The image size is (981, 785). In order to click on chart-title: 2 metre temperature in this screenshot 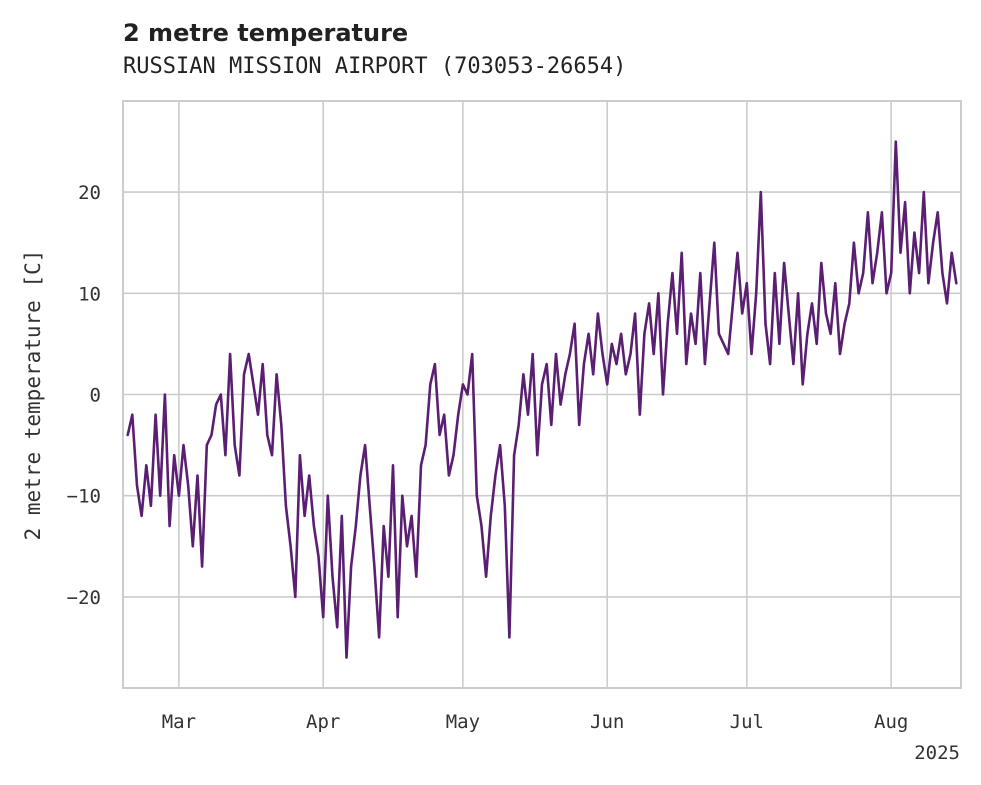, I will do `click(265, 33)`.